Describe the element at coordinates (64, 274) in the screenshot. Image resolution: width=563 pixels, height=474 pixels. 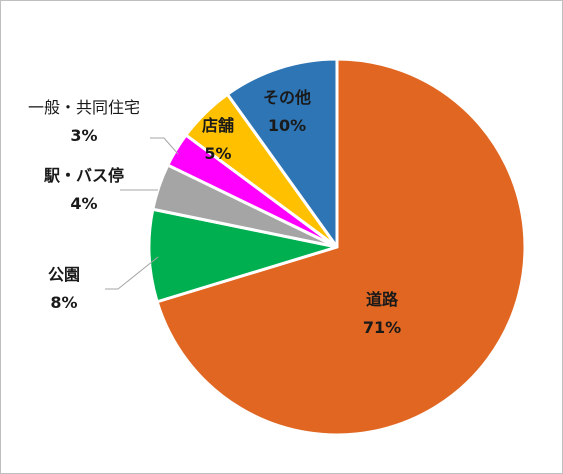
I see `slice-category-label: 公園` at that location.